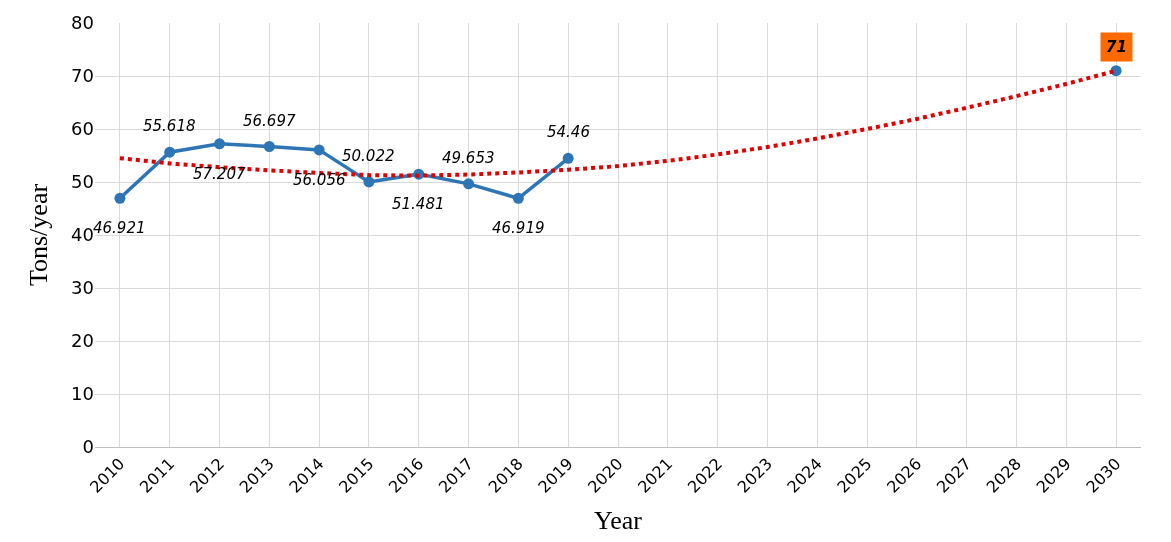  What do you see at coordinates (319, 180) in the screenshot?
I see `data-label: 56.056` at bounding box center [319, 180].